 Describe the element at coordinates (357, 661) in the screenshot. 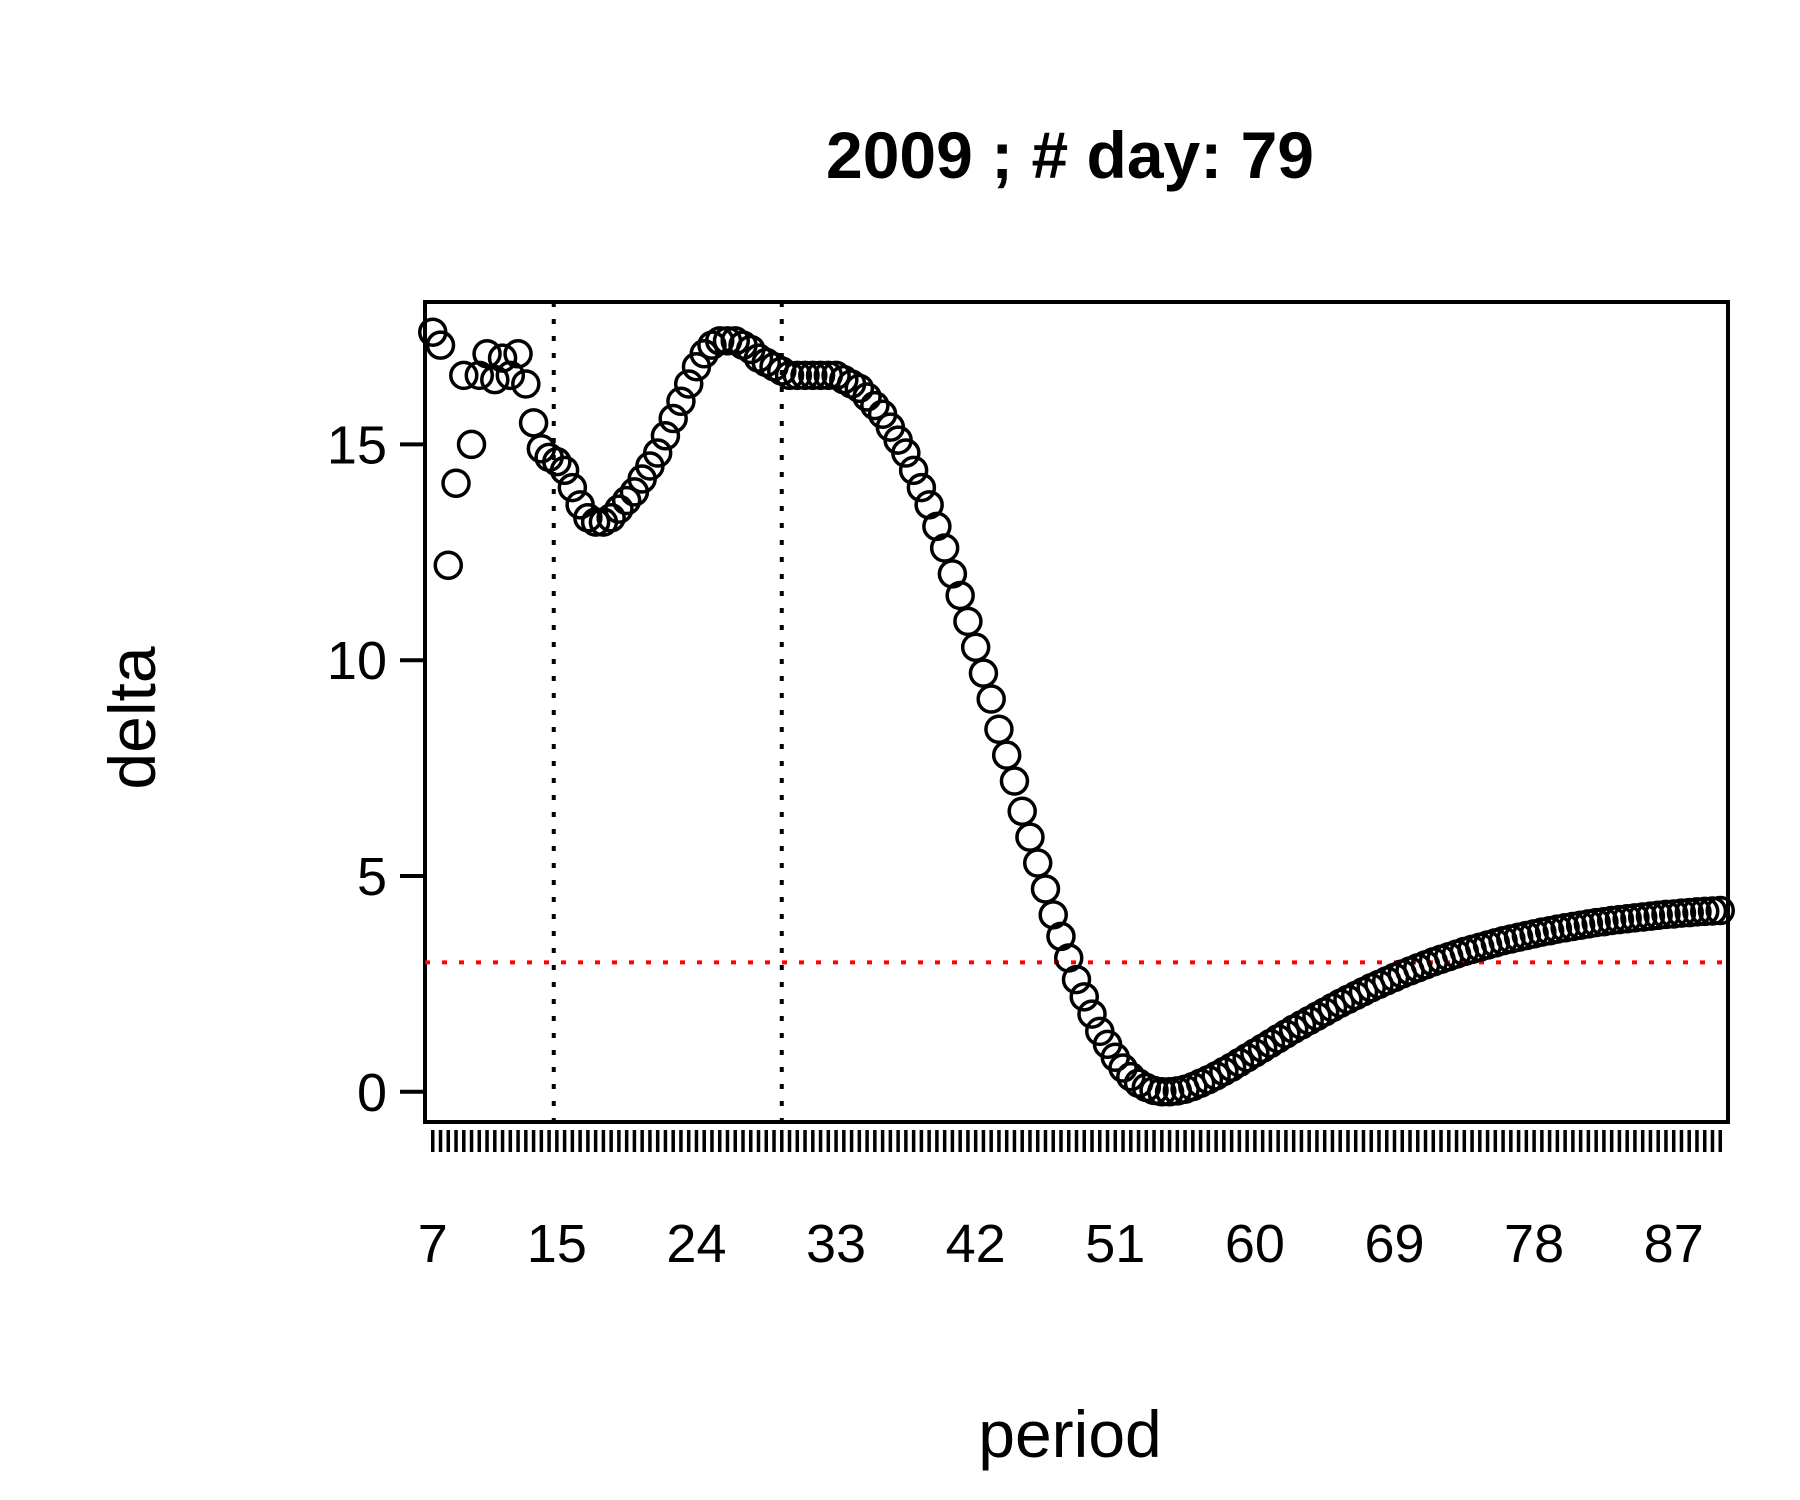

I see `y-tick-label: 10` at that location.